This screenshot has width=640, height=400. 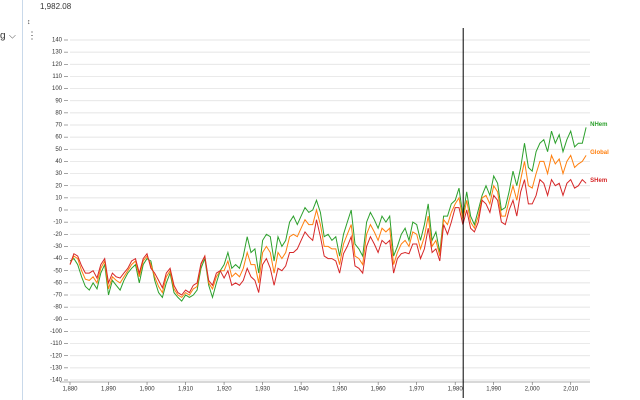 What do you see at coordinates (57, 77) in the screenshot?
I see `y-tick-label: 110` at bounding box center [57, 77].